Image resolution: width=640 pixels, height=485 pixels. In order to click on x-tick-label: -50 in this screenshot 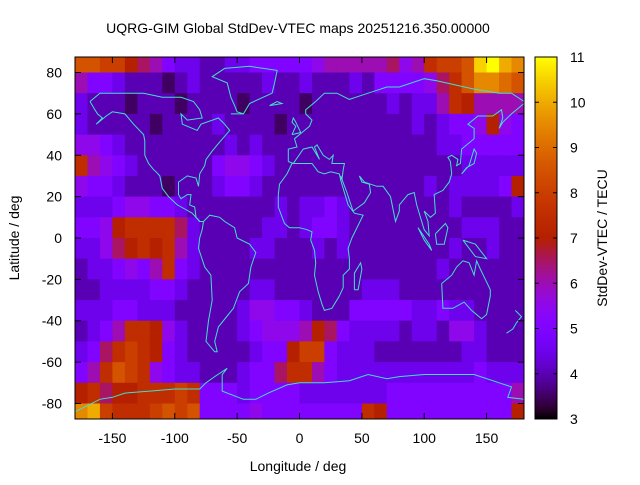, I will do `click(237, 438)`.